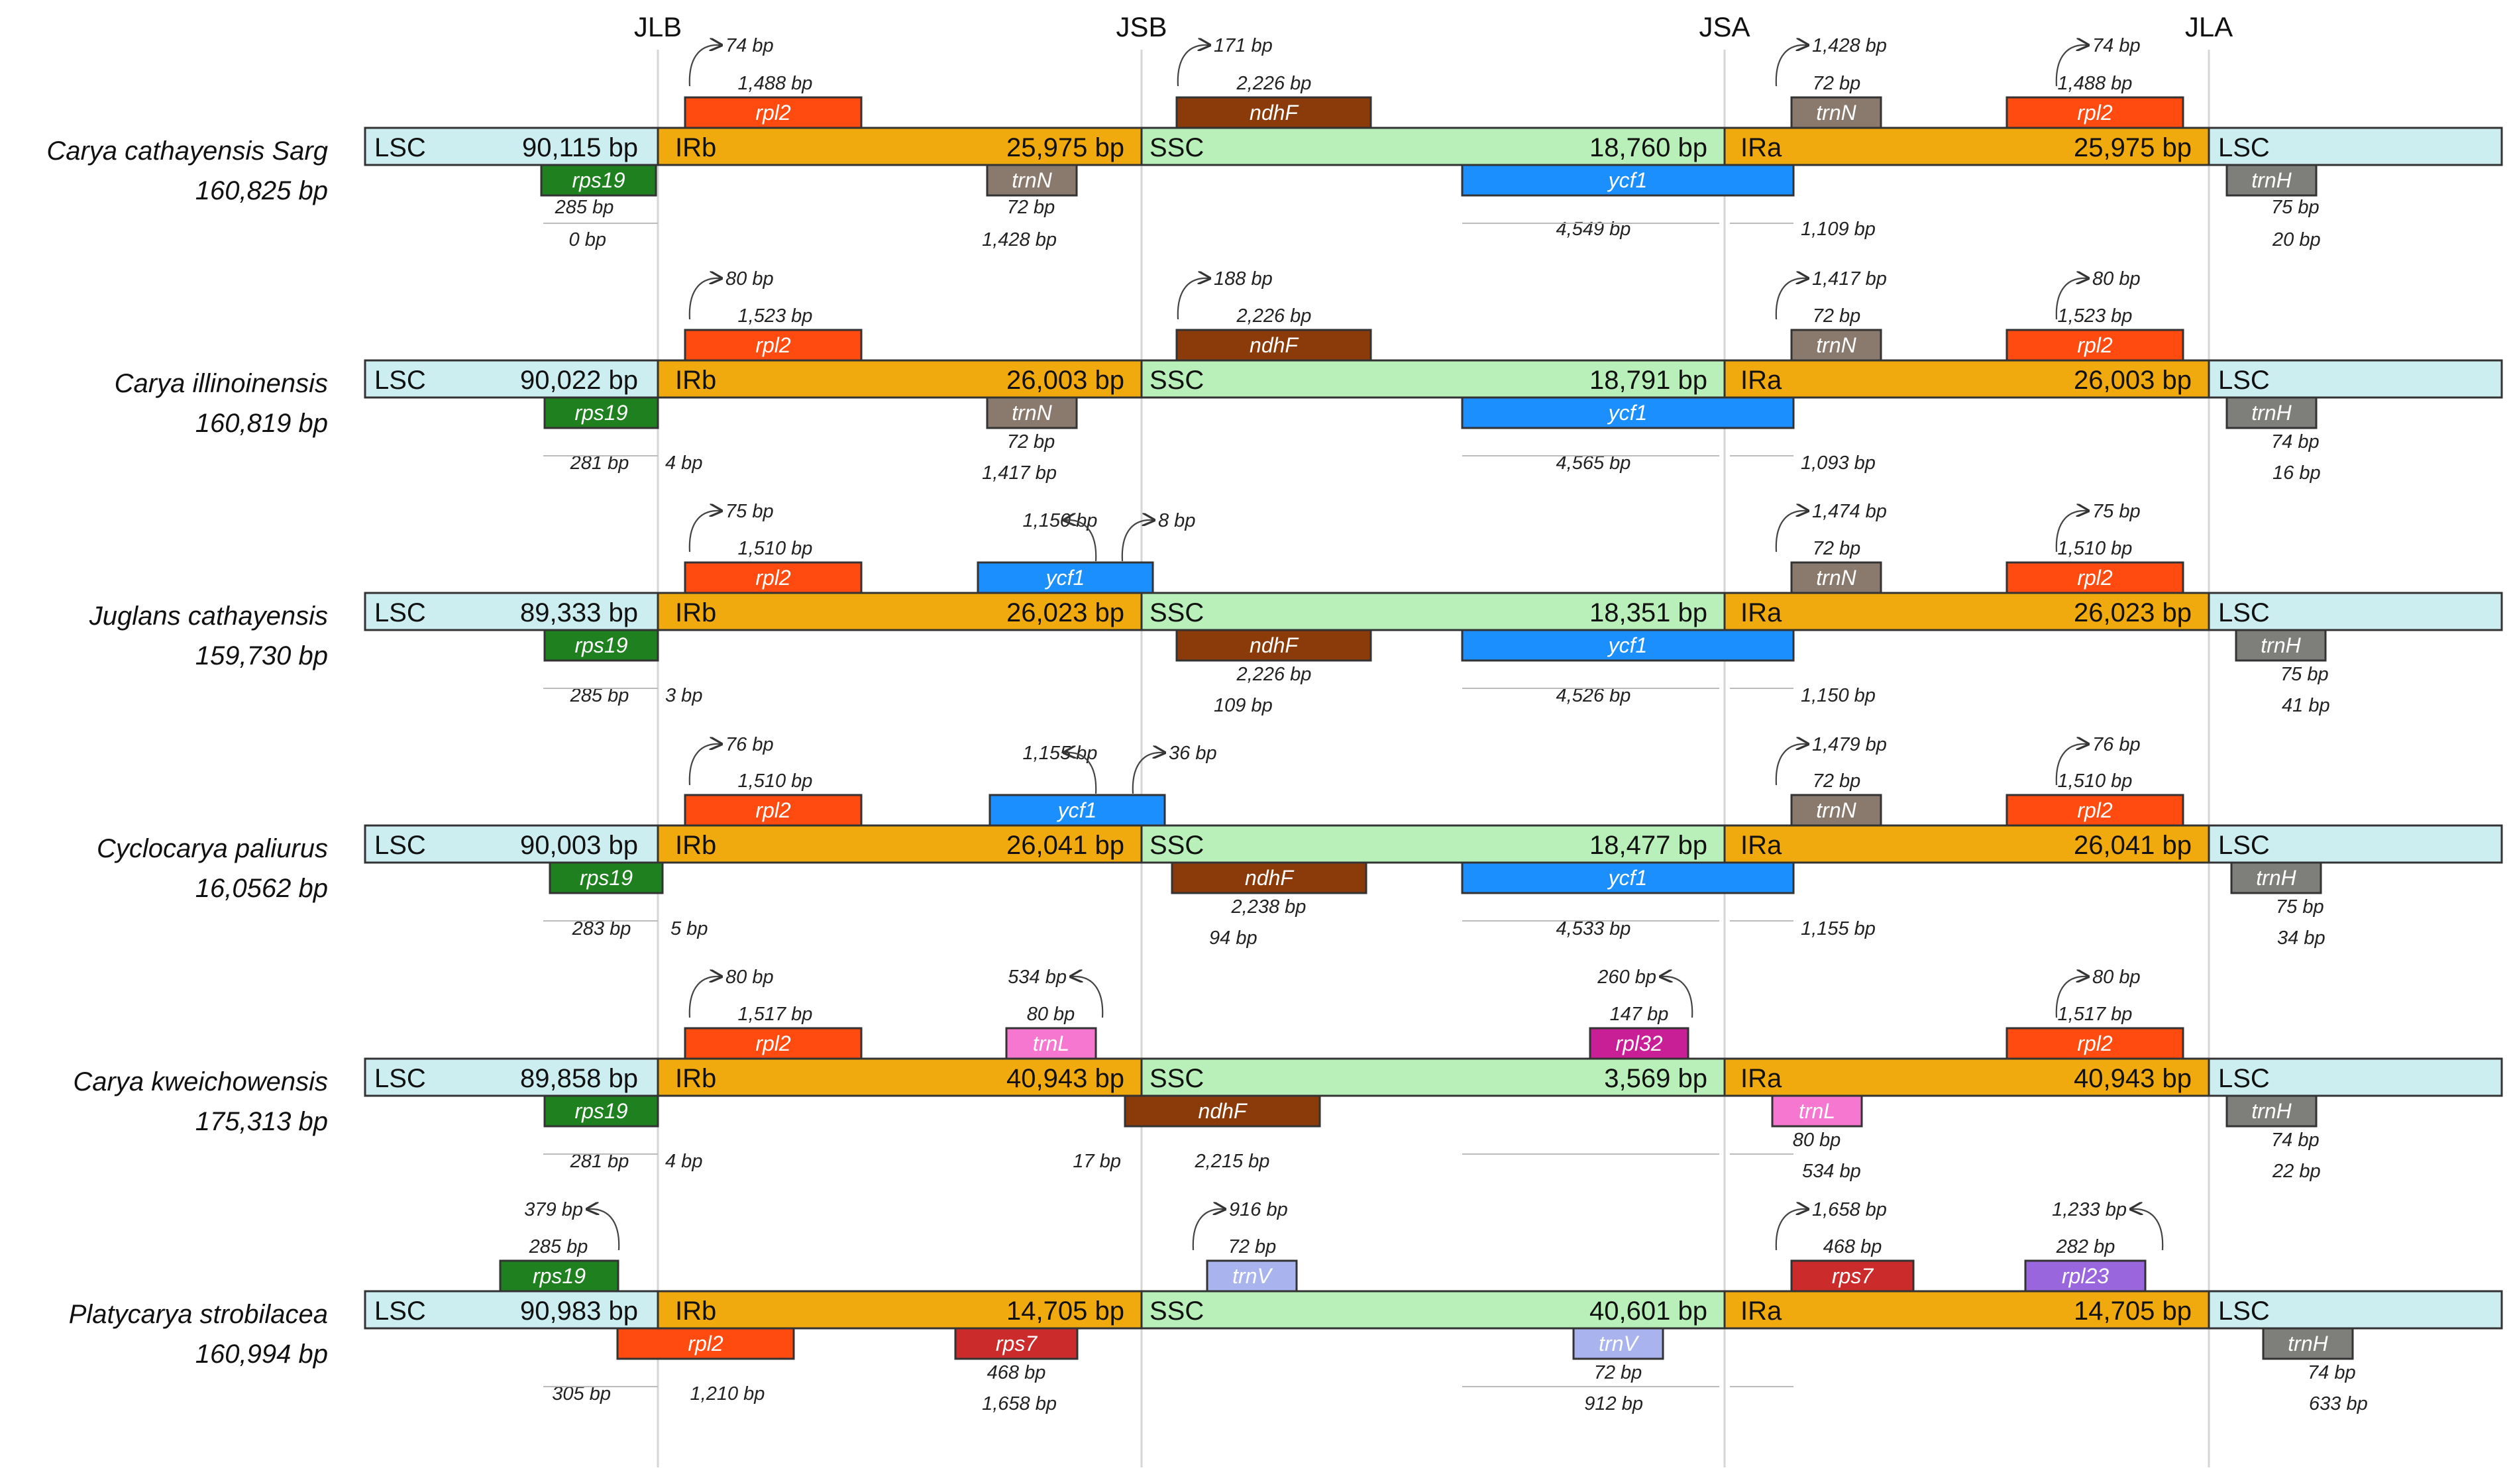 The height and width of the screenshot is (1484, 2513). I want to click on region-ira-label: IRa, so click(1761, 1311).